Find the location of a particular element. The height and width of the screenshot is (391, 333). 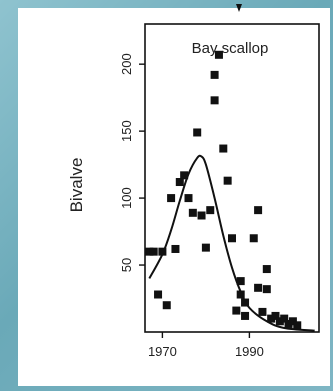

x-tick-label: 1970 is located at coordinates (162, 351).